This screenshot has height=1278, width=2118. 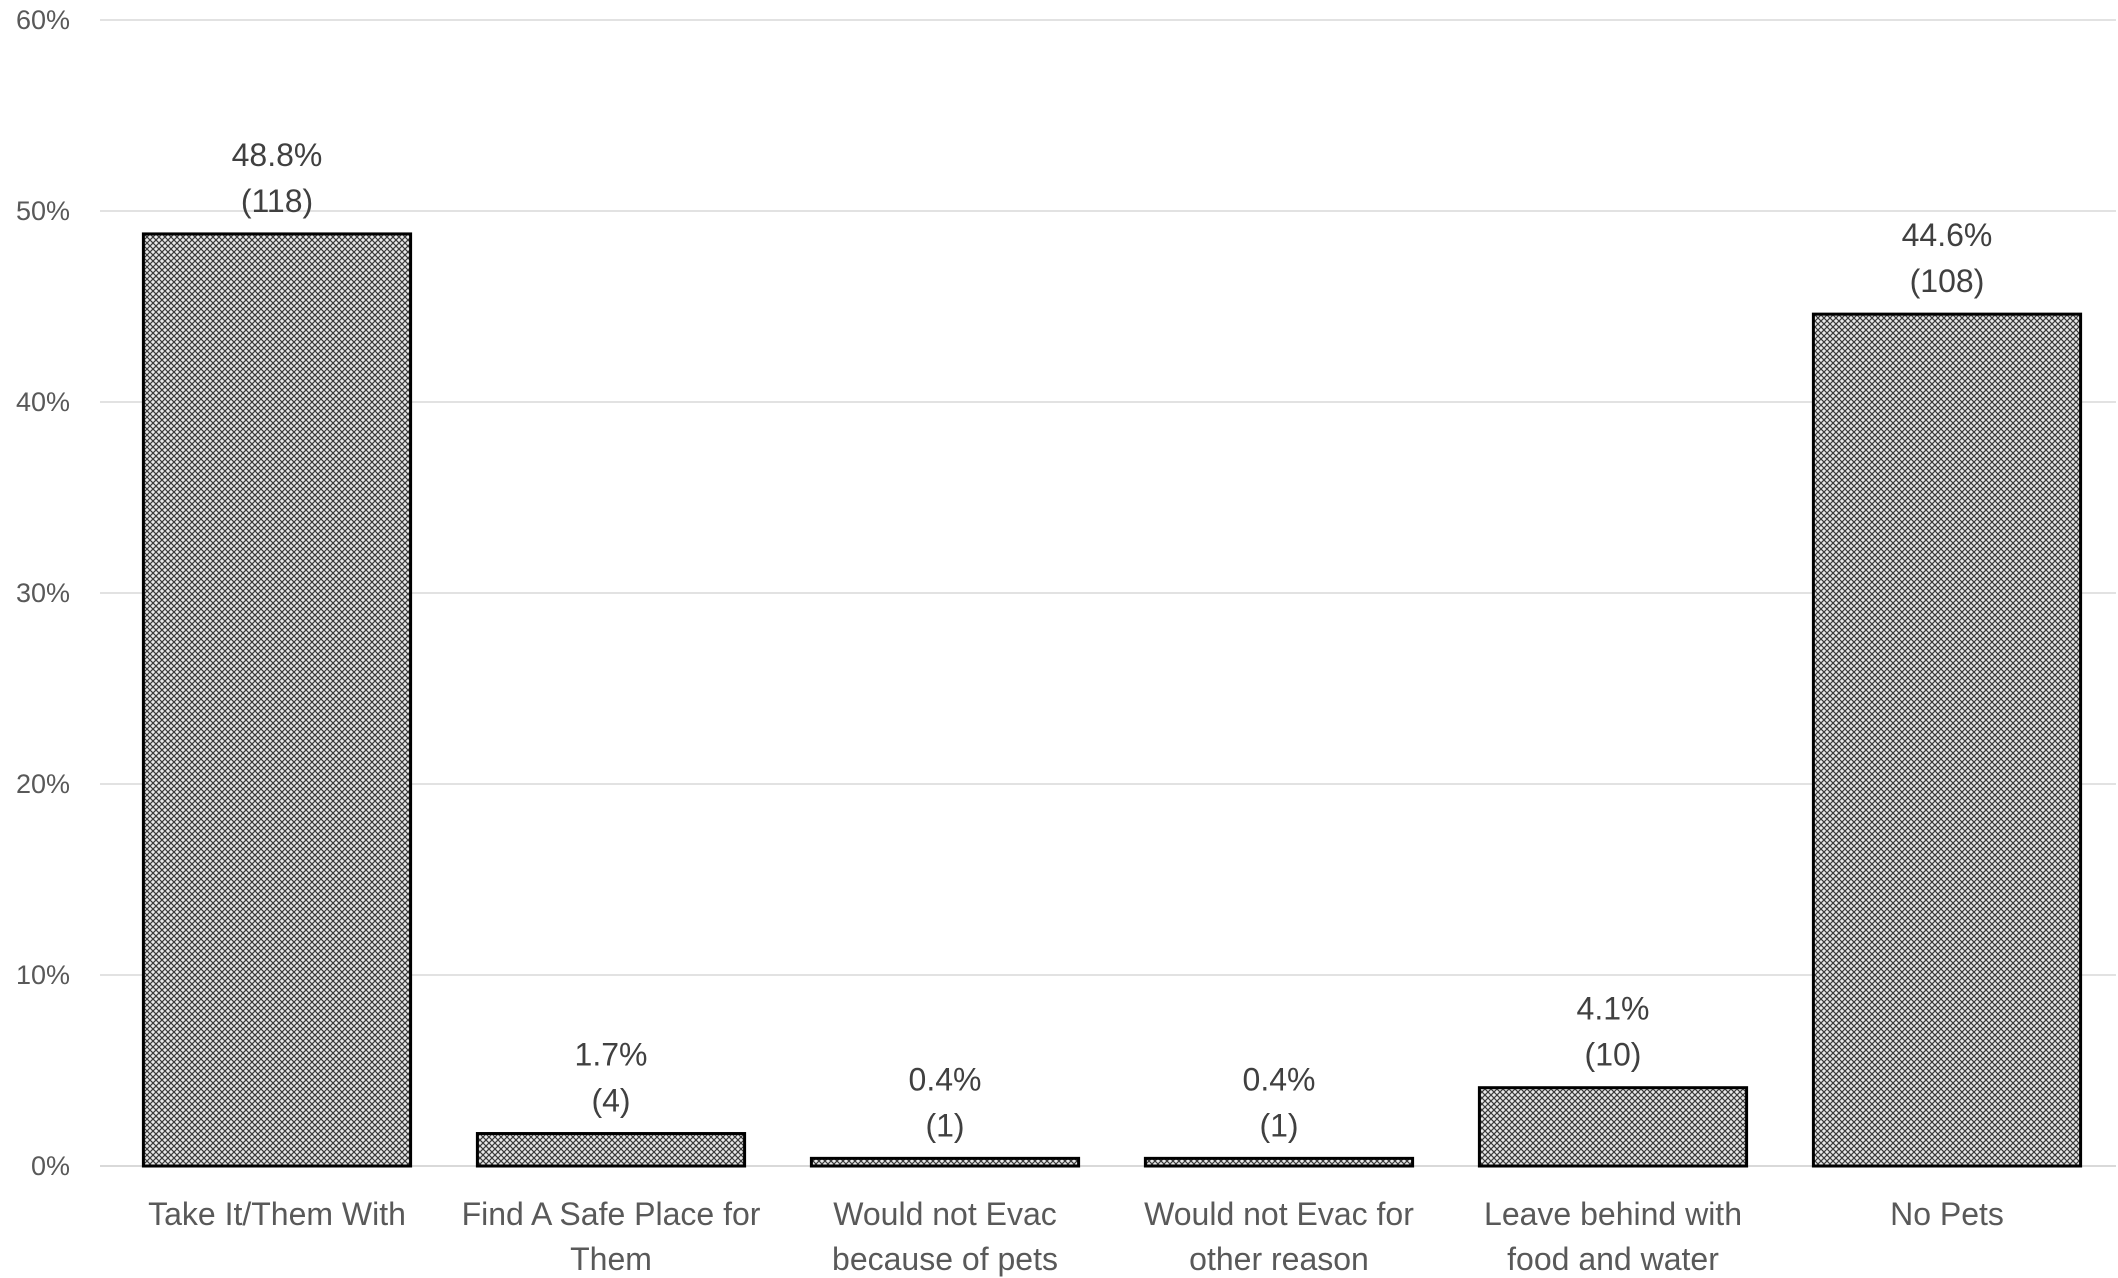 What do you see at coordinates (611, 1055) in the screenshot?
I see `data-label-percent: 1.7%` at bounding box center [611, 1055].